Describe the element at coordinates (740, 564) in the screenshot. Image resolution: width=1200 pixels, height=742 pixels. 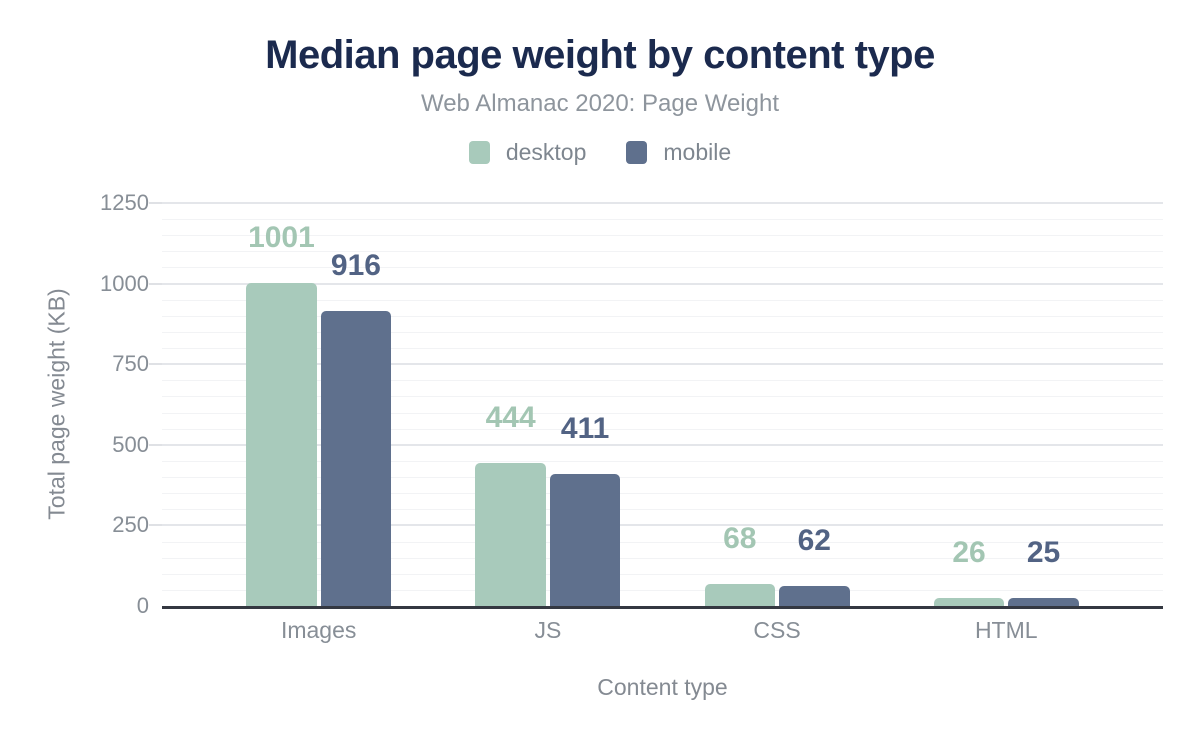
I see `bar-desktop-css: 68` at that location.